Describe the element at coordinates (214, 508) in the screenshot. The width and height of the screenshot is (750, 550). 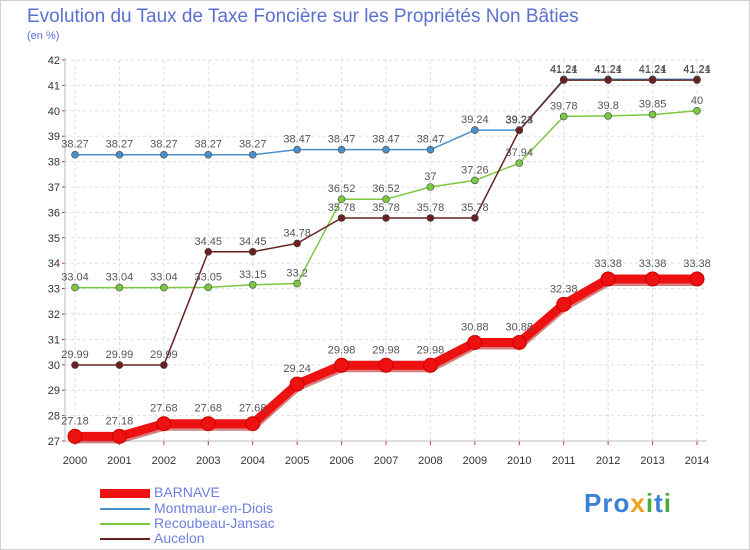
I see `legend-label-montmaur: Montmaur-en-Diois` at that location.